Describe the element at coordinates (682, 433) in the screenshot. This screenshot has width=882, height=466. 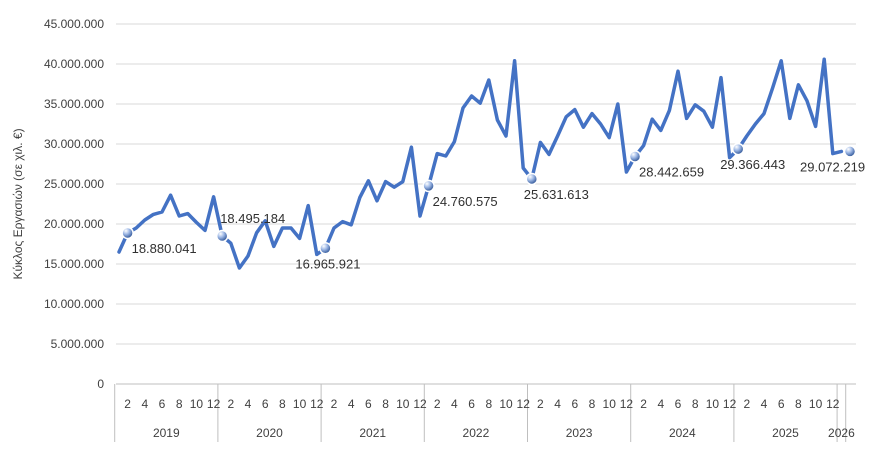
I see `year-label: 2024` at that location.